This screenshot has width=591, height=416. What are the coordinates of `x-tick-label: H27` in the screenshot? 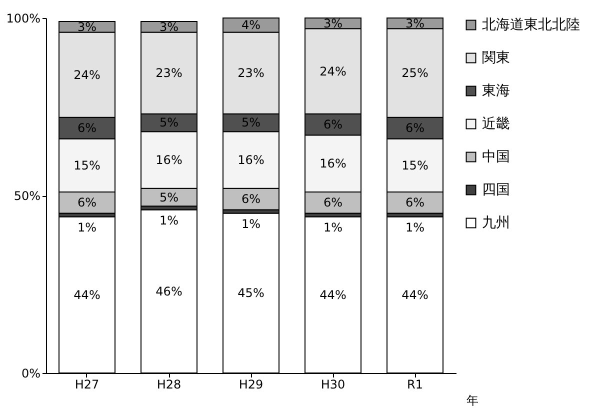 It's located at (87, 385).